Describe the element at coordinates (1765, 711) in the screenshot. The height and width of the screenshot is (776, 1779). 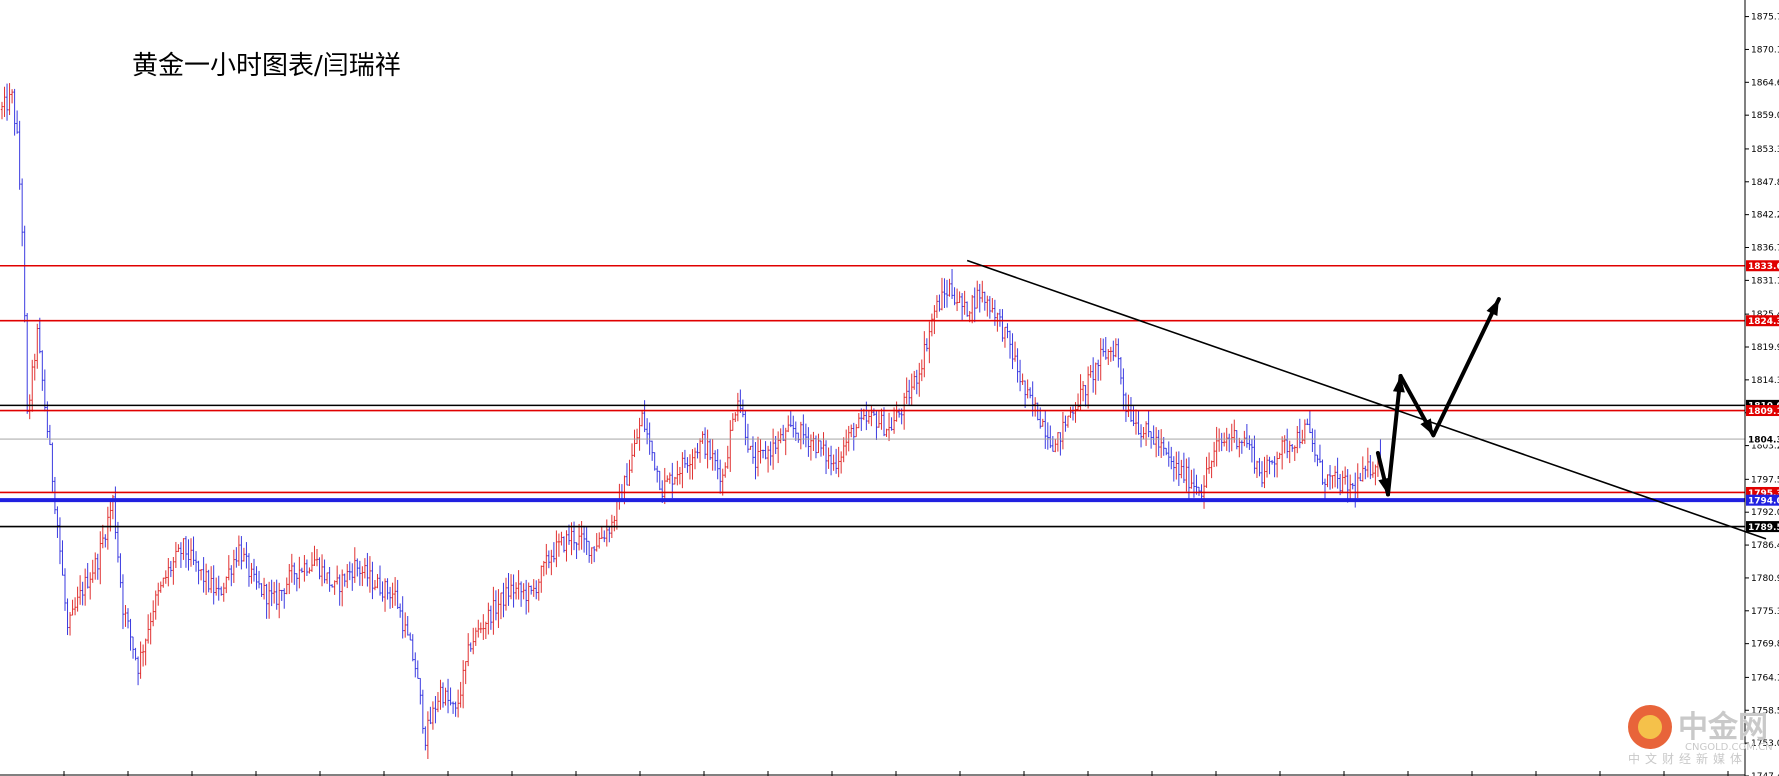
I see `price-axis-label: 1758.55` at that location.